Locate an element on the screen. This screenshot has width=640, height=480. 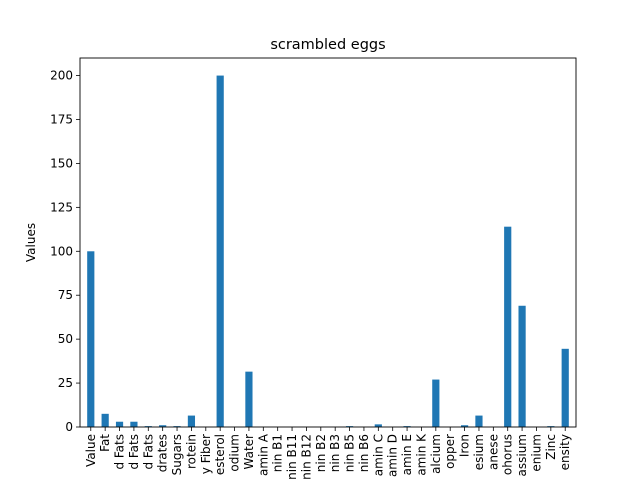
y-tick-label: 0 is located at coordinates (69, 427).